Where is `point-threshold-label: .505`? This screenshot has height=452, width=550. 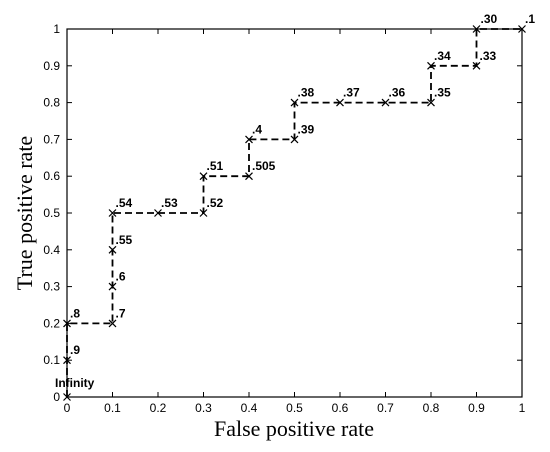 point-threshold-label: .505 is located at coordinates (264, 166).